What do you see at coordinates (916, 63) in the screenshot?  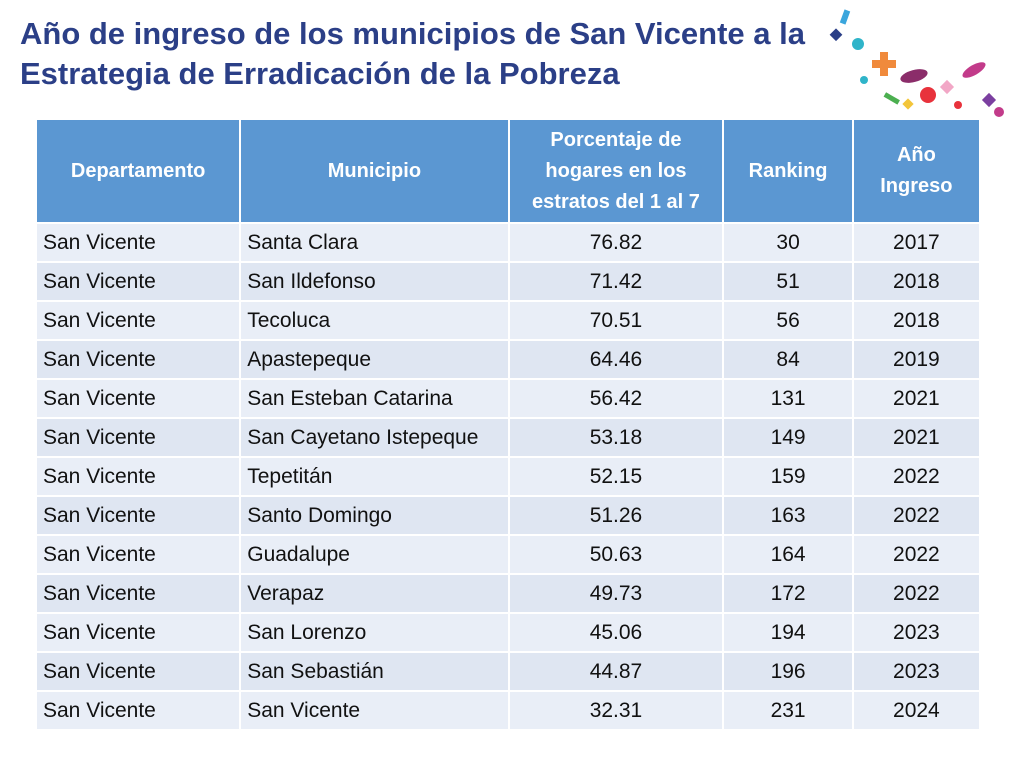 I see `confetti-decoration` at bounding box center [916, 63].